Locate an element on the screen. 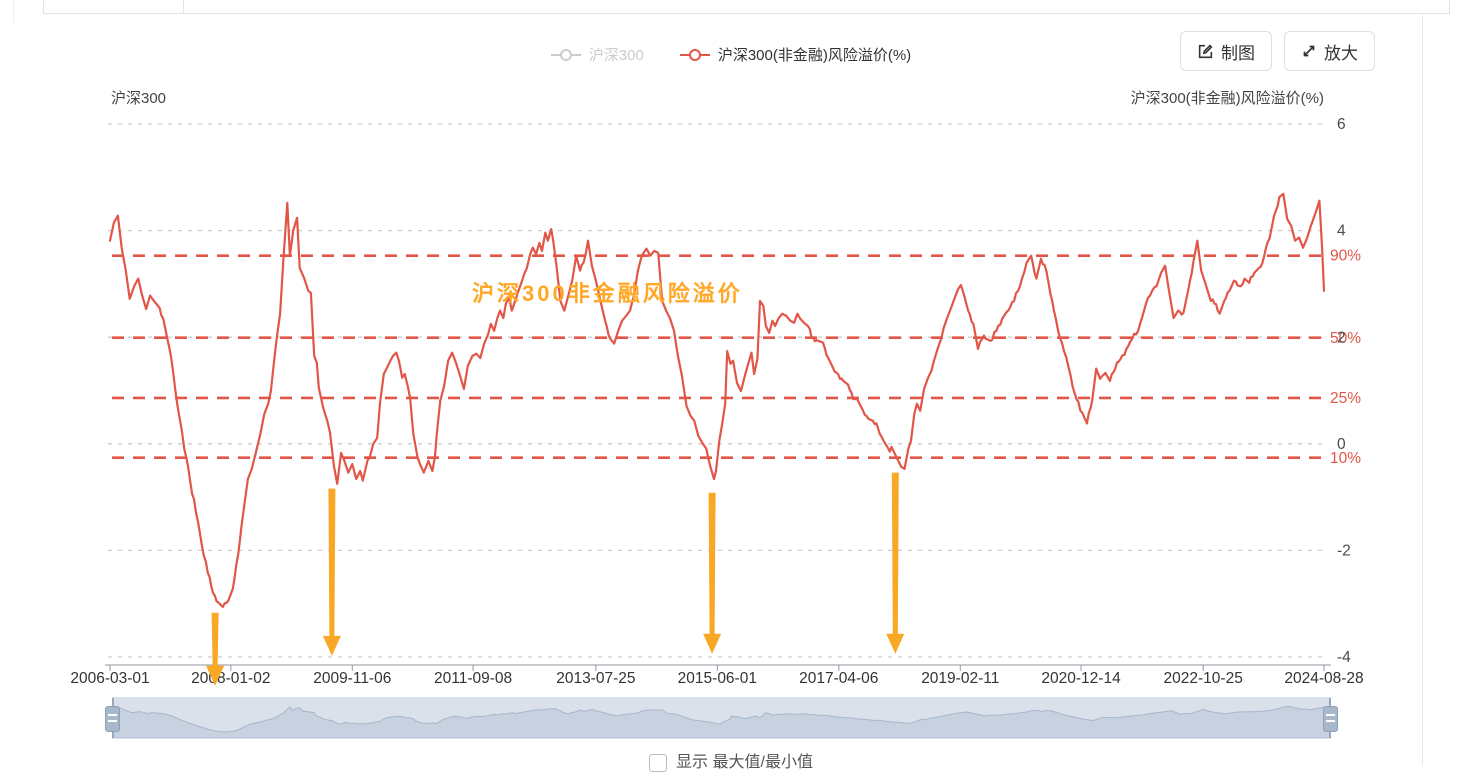 This screenshot has height=772, width=1462. legend-item-csi300: 沪深300 is located at coordinates (597, 54).